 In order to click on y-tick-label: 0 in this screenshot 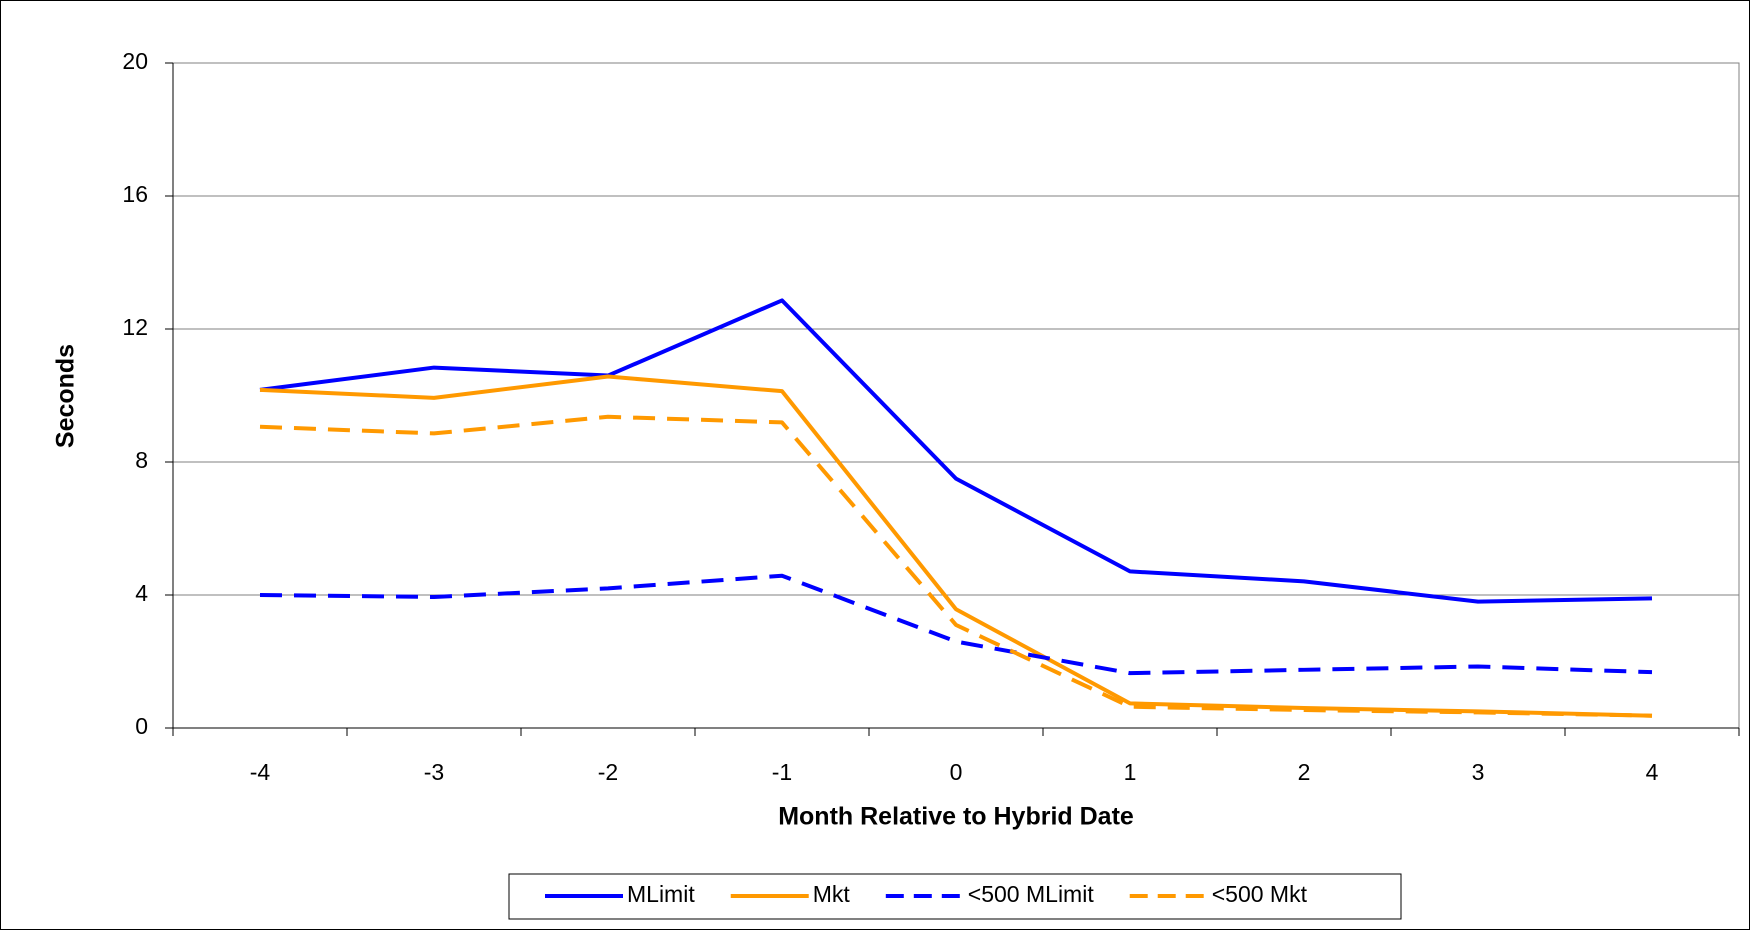, I will do `click(141, 726)`.